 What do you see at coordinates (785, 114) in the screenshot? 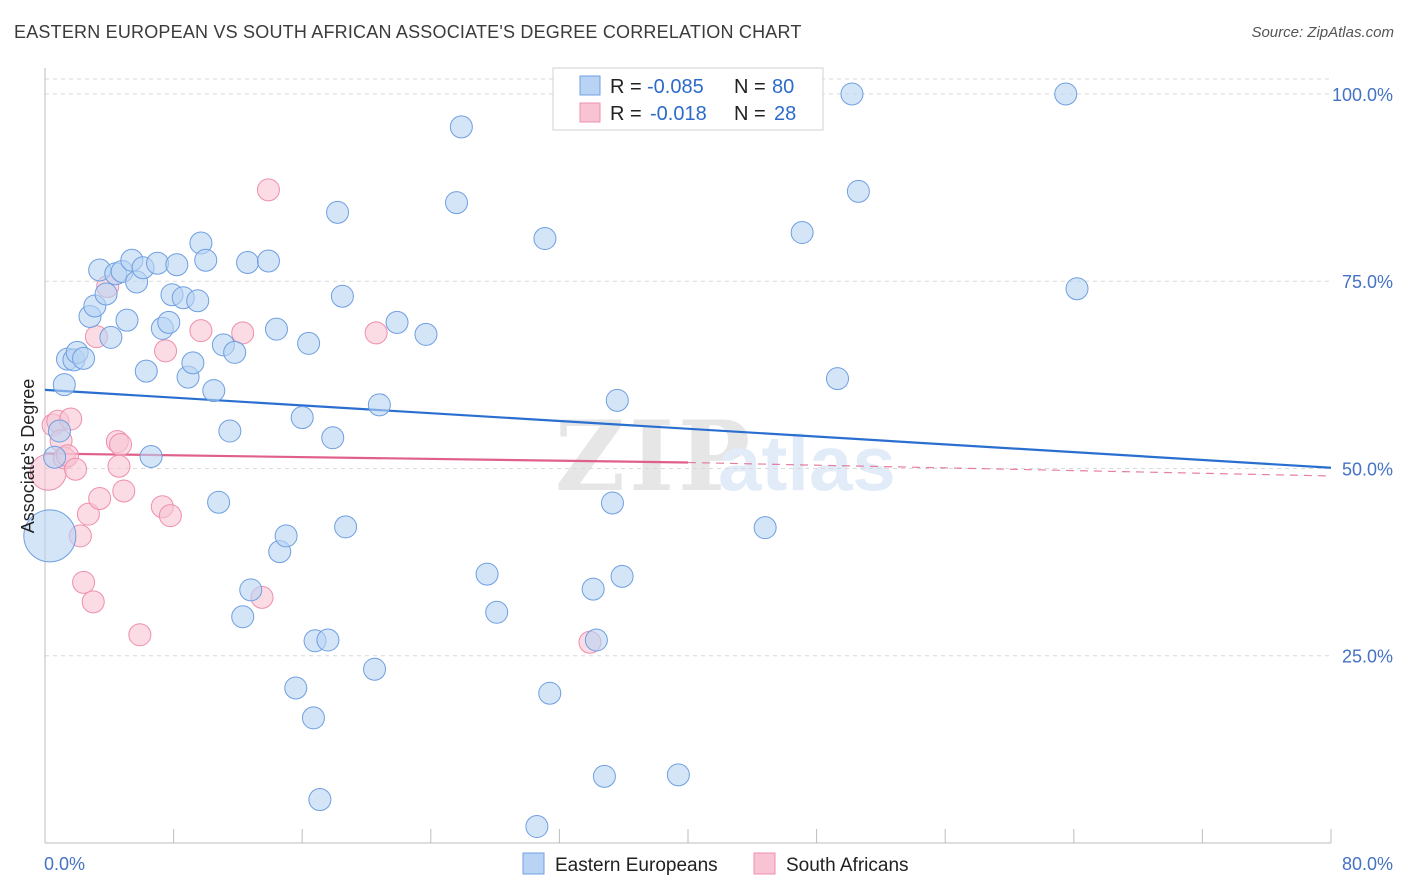
I see `legend-n-value-2: 28` at bounding box center [785, 114].